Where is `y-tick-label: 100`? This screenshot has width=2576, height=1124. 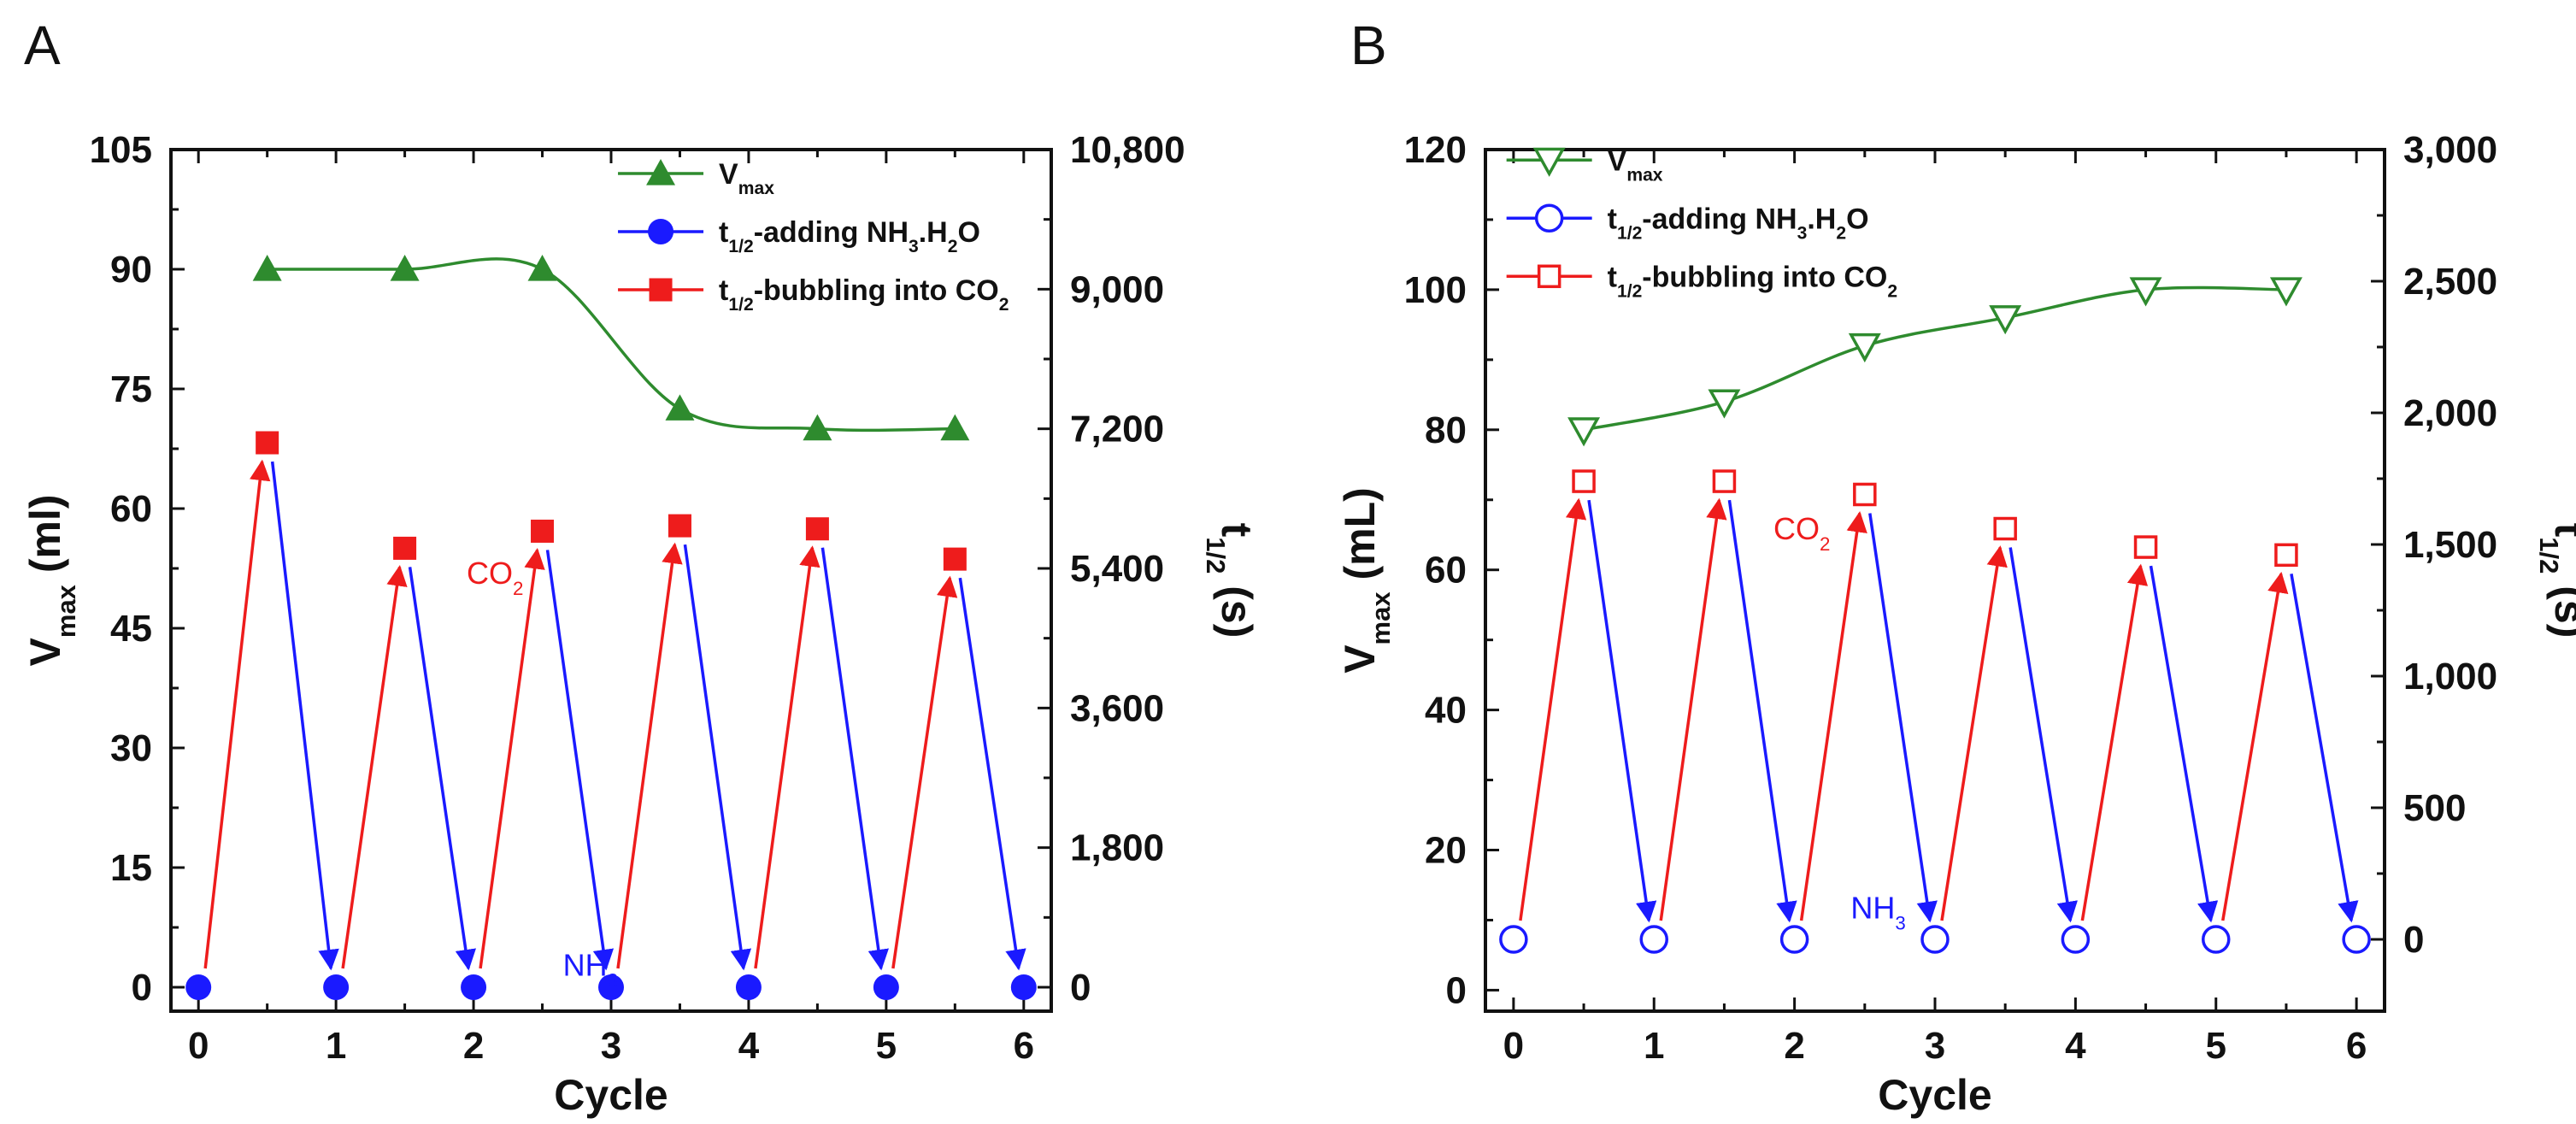 y-tick-label: 100 is located at coordinates (1435, 290).